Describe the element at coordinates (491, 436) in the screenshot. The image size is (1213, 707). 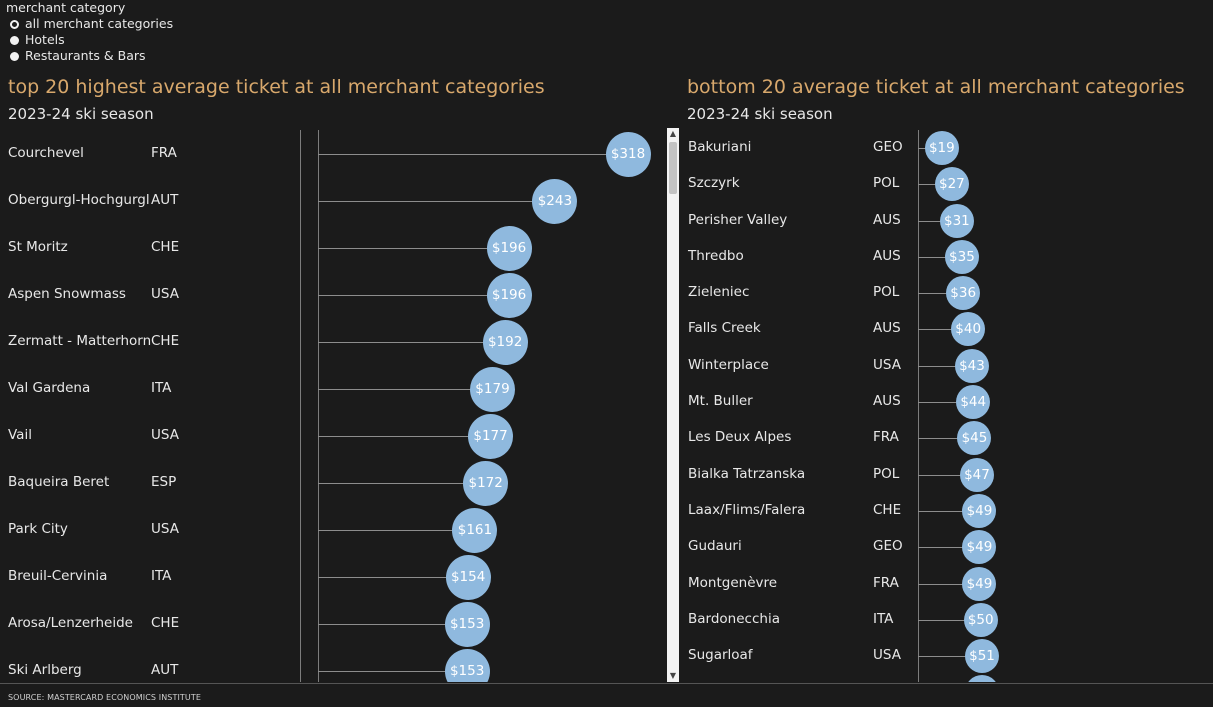
I see `value-dot: $177` at that location.